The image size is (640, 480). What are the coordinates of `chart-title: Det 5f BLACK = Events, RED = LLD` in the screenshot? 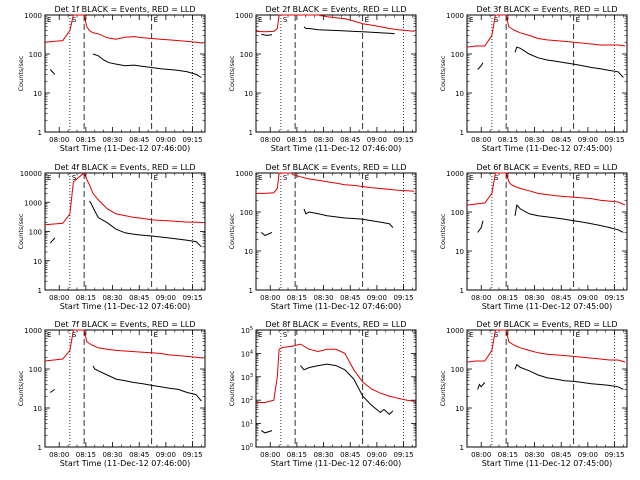 It's located at (335, 167).